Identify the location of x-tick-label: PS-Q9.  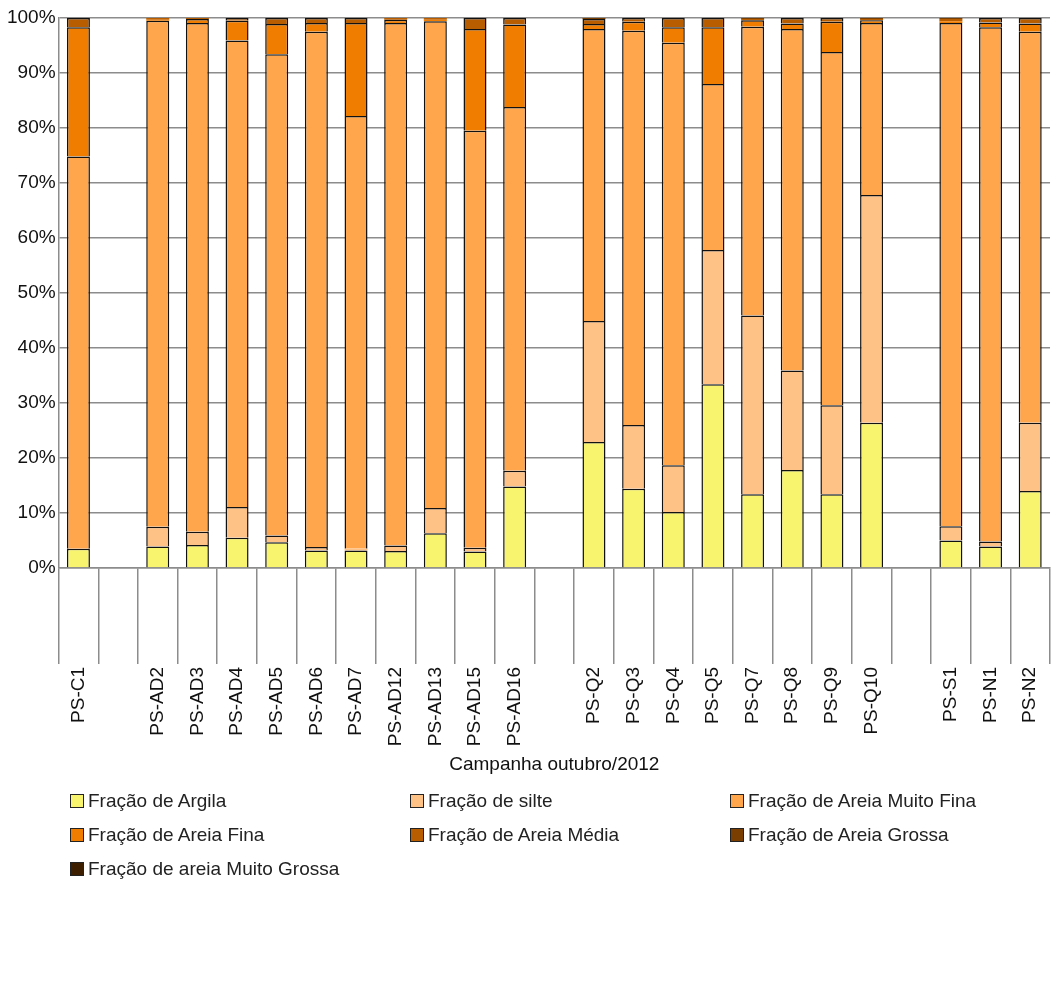
(831, 696).